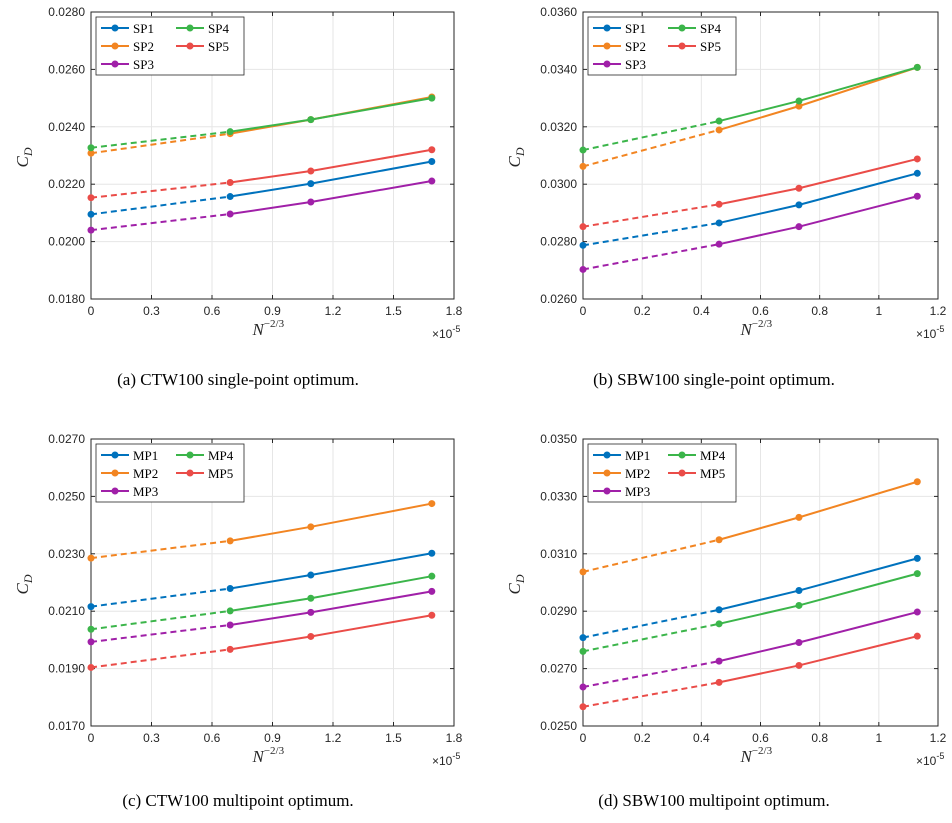 The width and height of the screenshot is (952, 823). Describe the element at coordinates (682, 28) in the screenshot. I see `legend-marker-SP4` at that location.